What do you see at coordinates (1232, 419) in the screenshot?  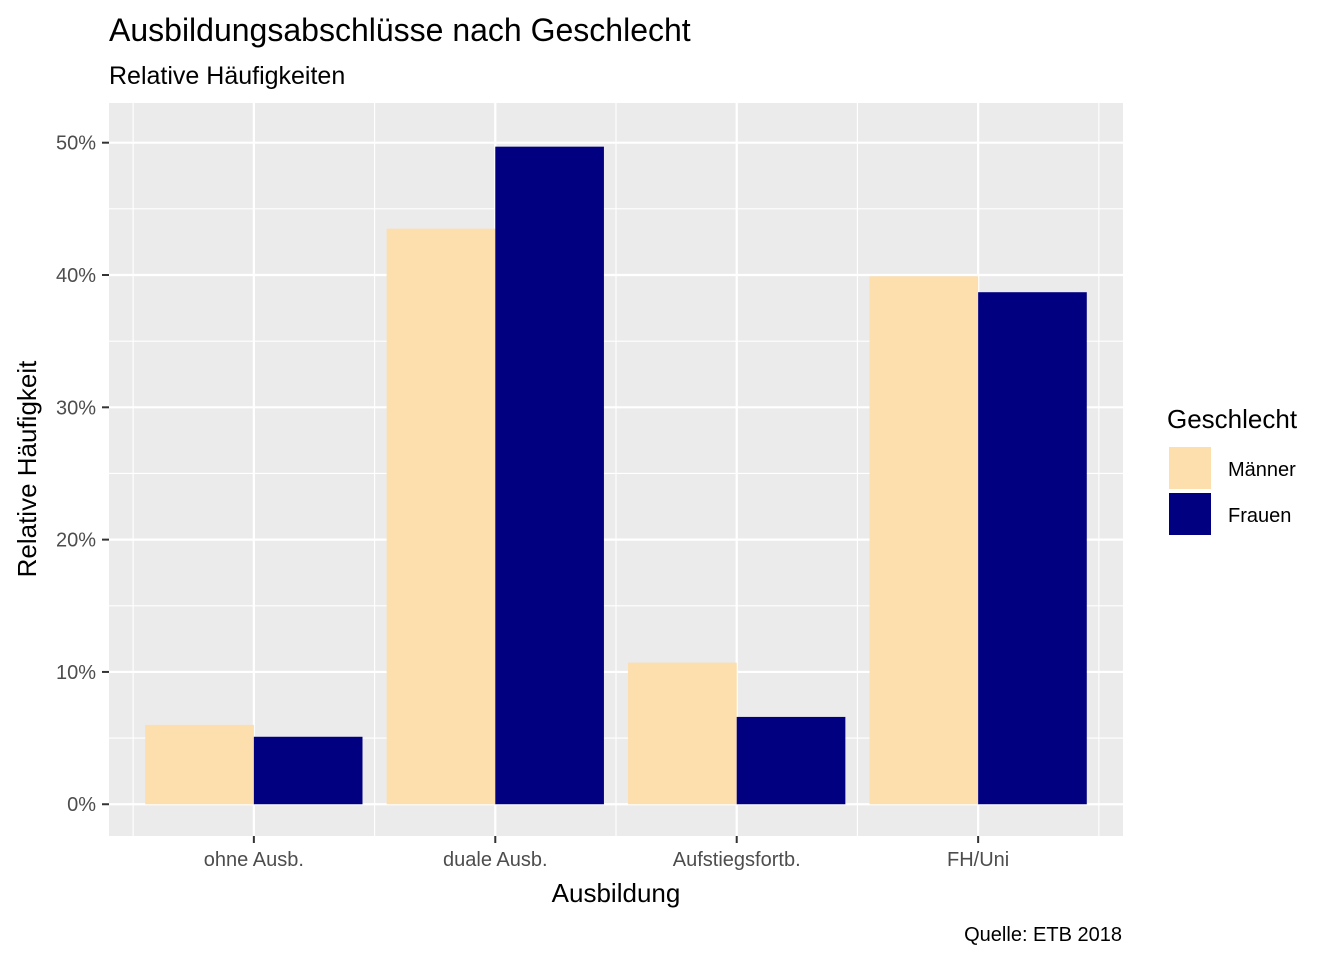 I see `legend-title: Geschlecht` at bounding box center [1232, 419].